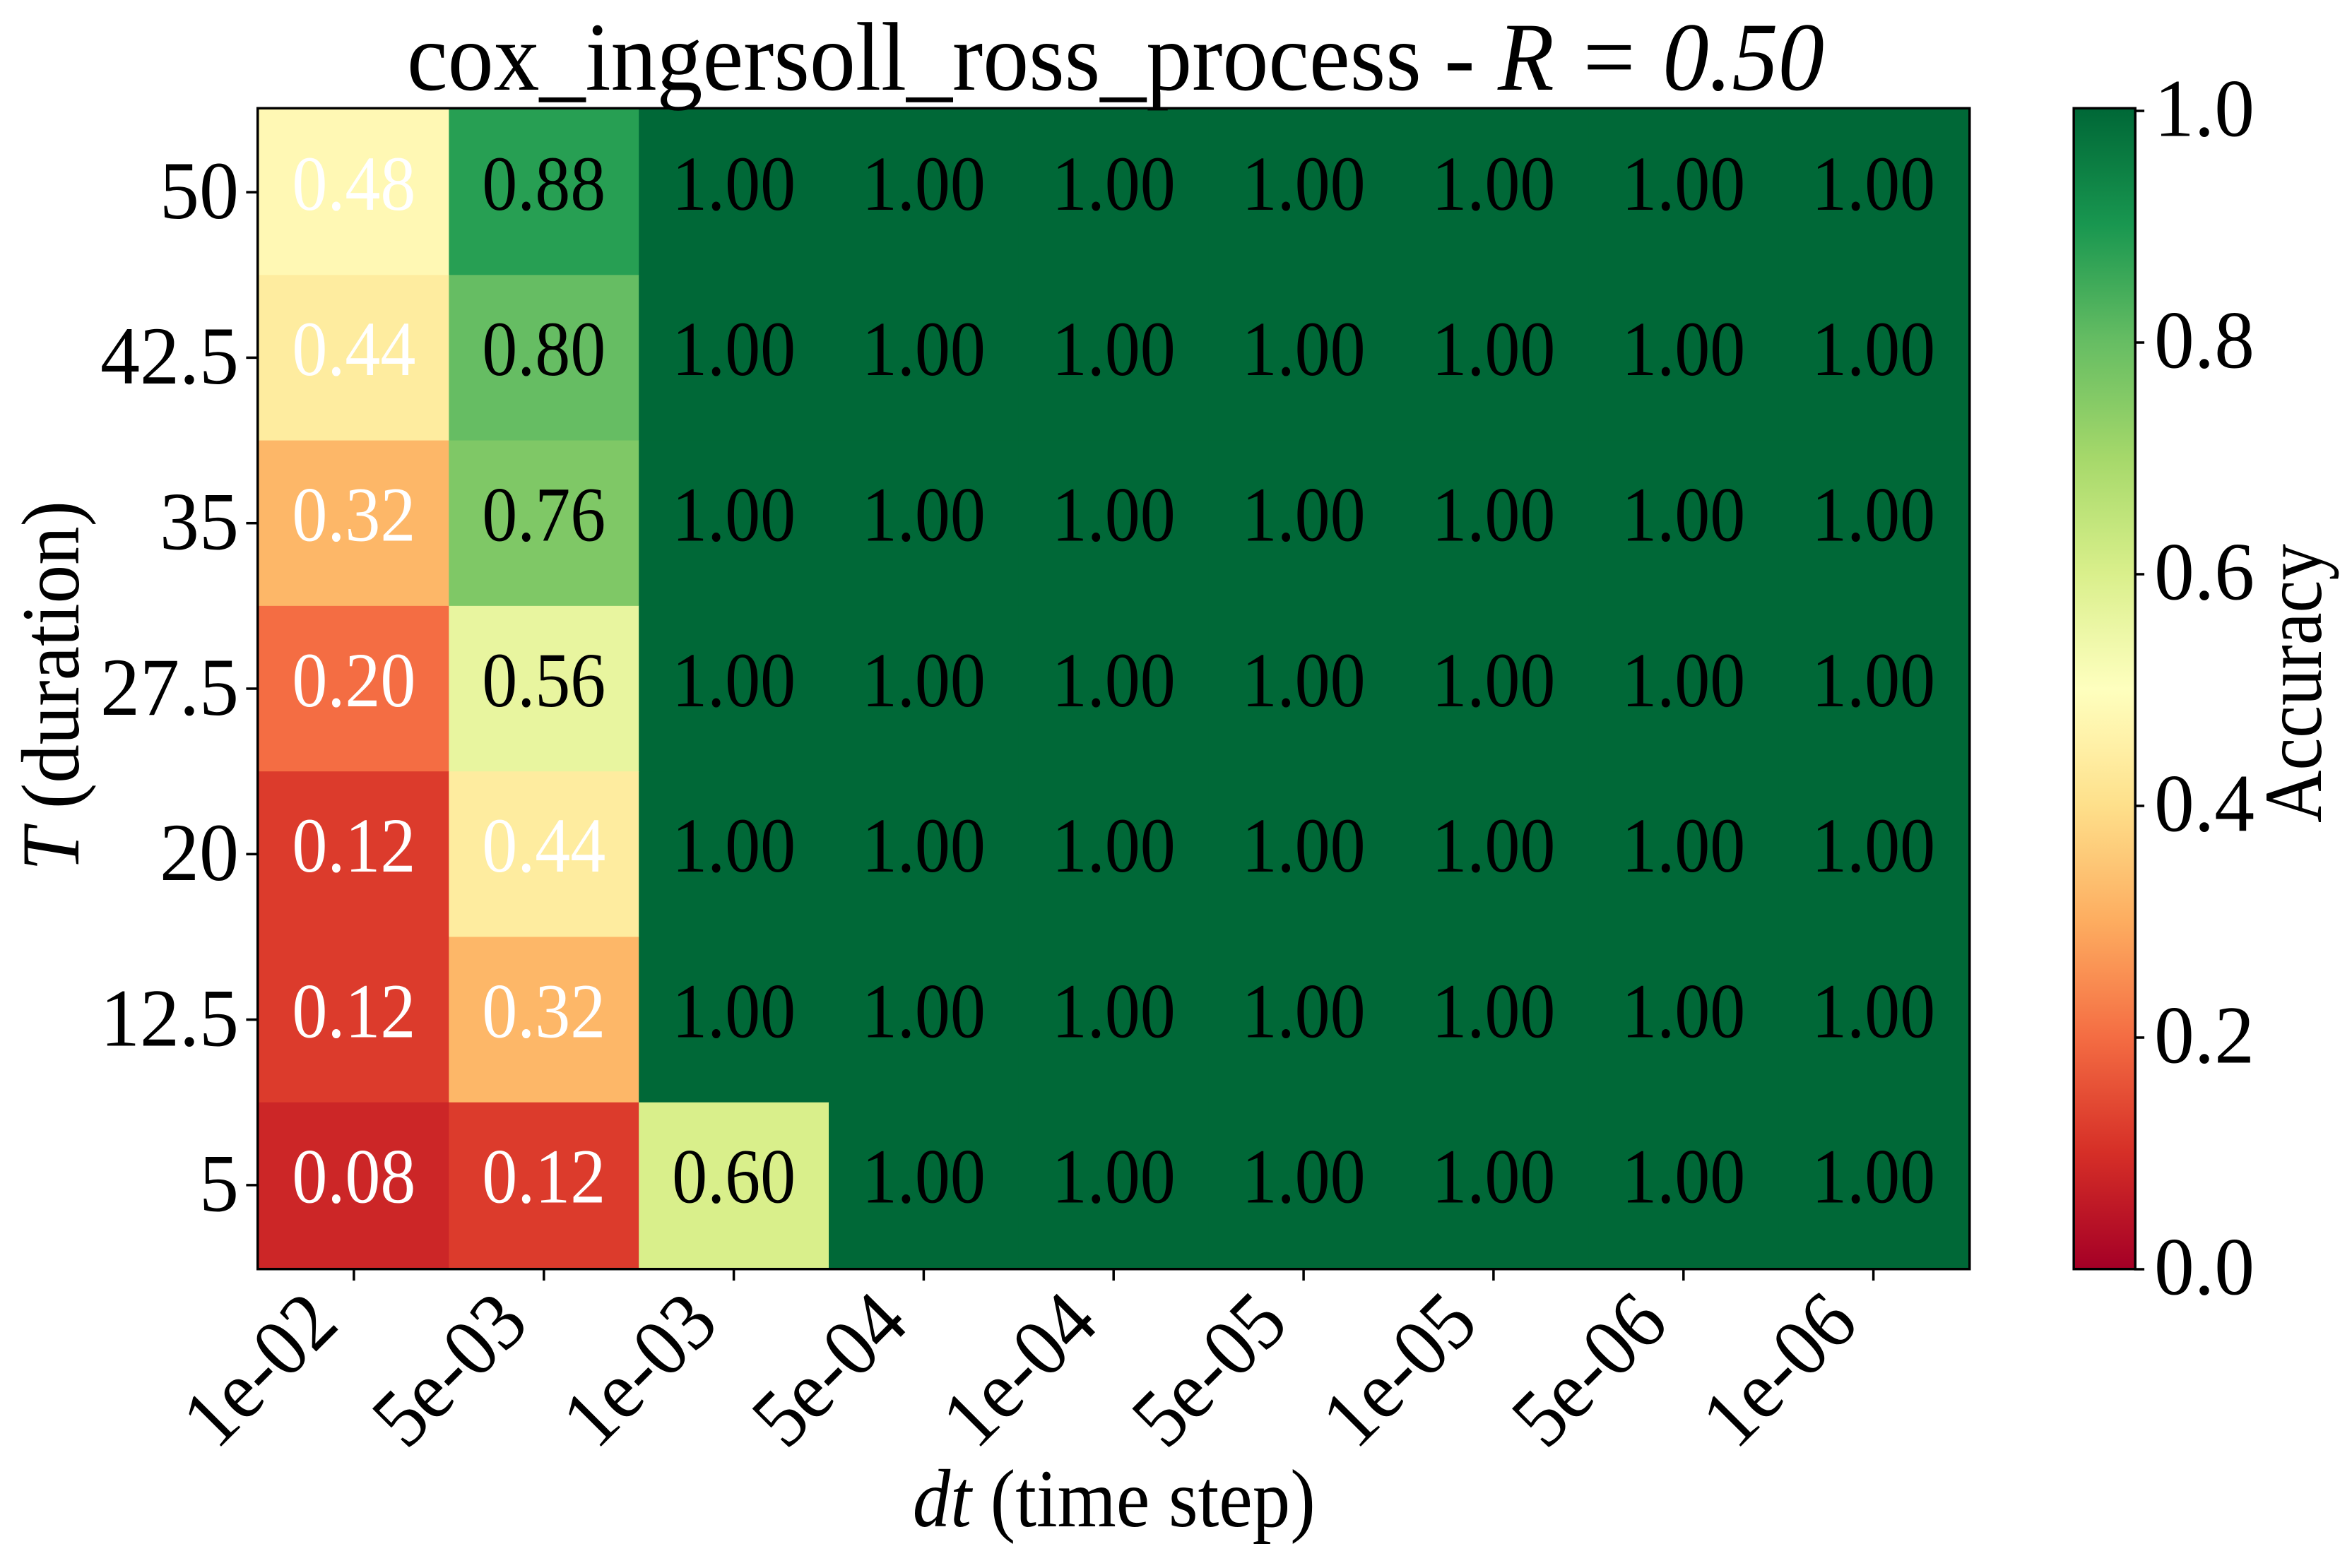 This screenshot has width=2352, height=1568. Describe the element at coordinates (952, 57) in the screenshot. I see `svg-text: cox_ingersoll_ross_process -` at that location.